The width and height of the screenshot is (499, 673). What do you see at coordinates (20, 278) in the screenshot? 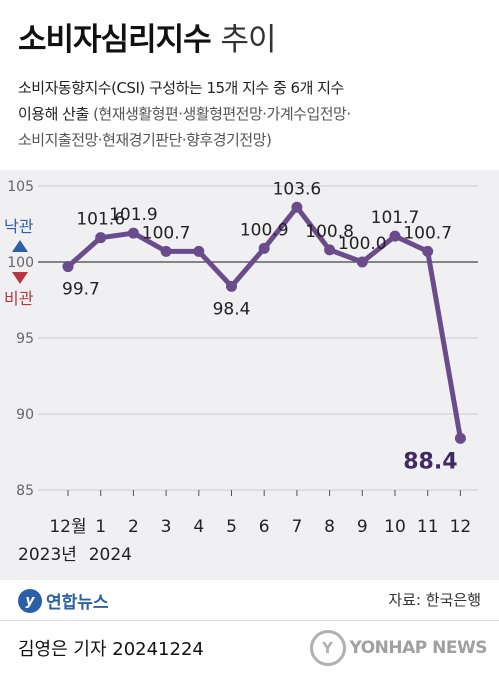
I see `pessimism-arrow-icon` at bounding box center [20, 278].